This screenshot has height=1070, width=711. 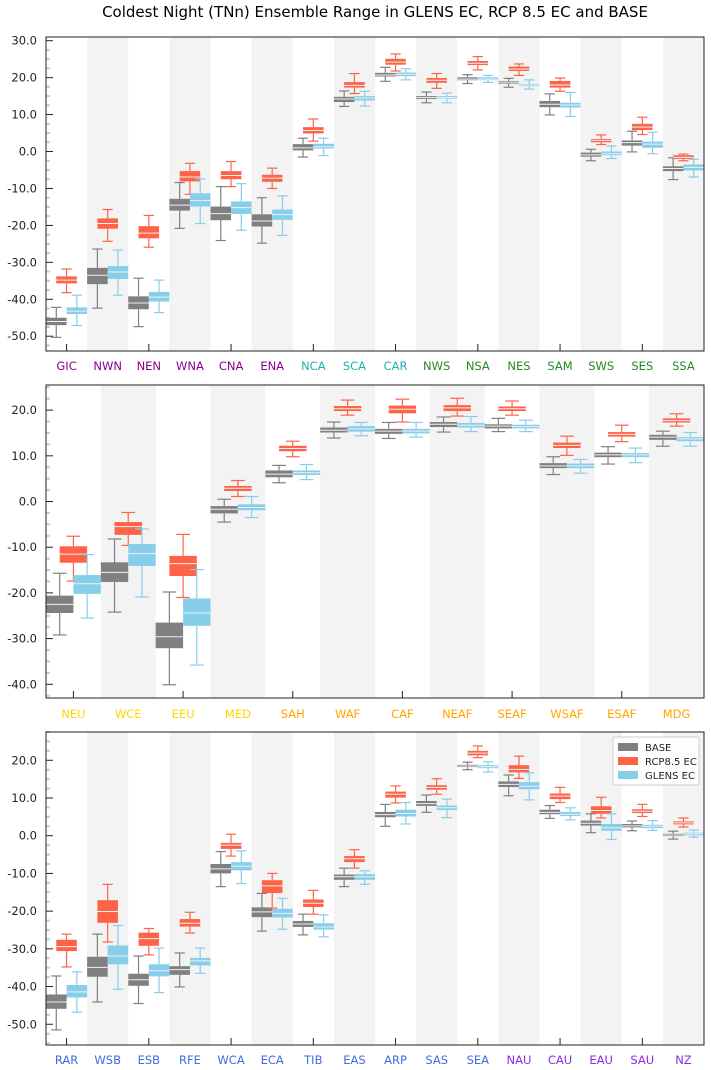 What do you see at coordinates (334, 430) in the screenshot?
I see `box-base-waf` at bounding box center [334, 430].